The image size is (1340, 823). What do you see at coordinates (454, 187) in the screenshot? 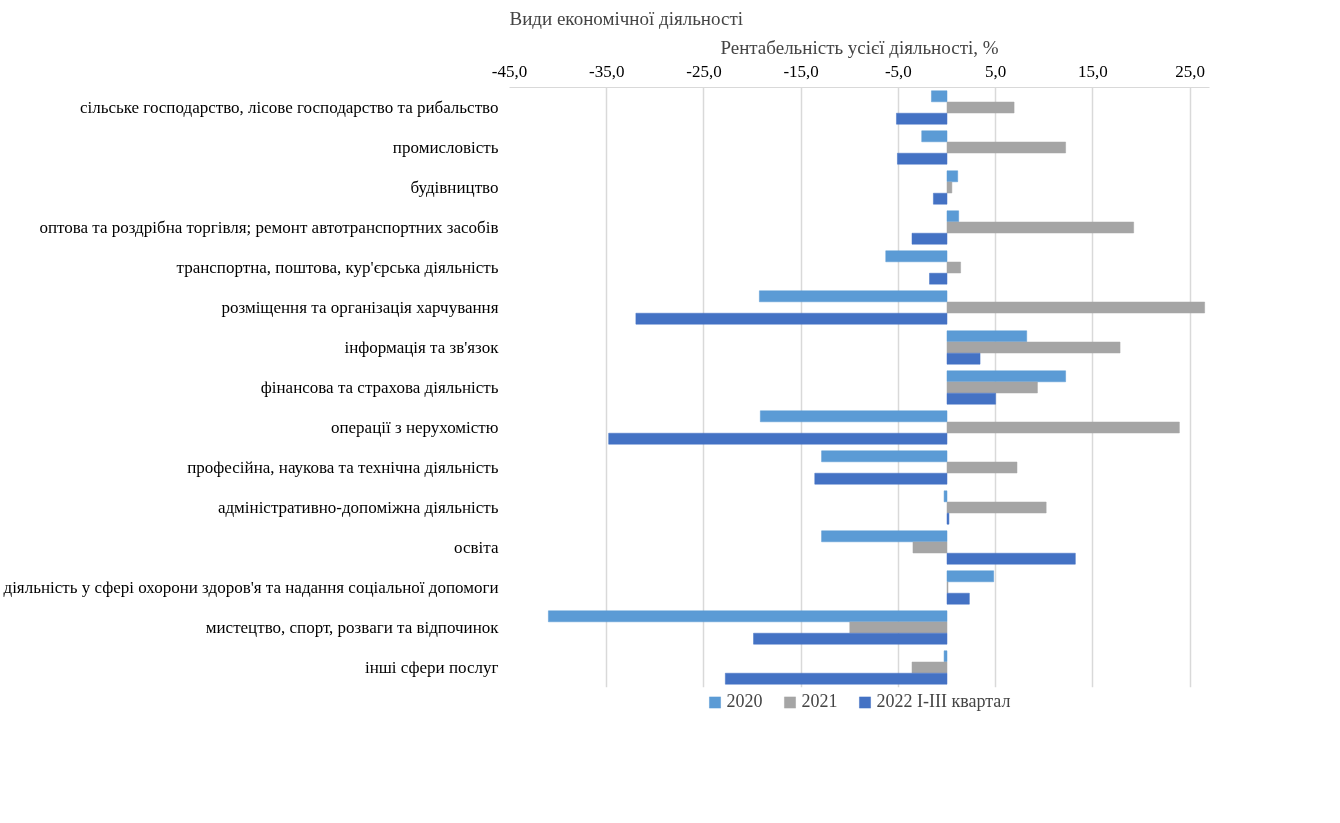
I see `y-tick-label: будівництво` at bounding box center [454, 187].